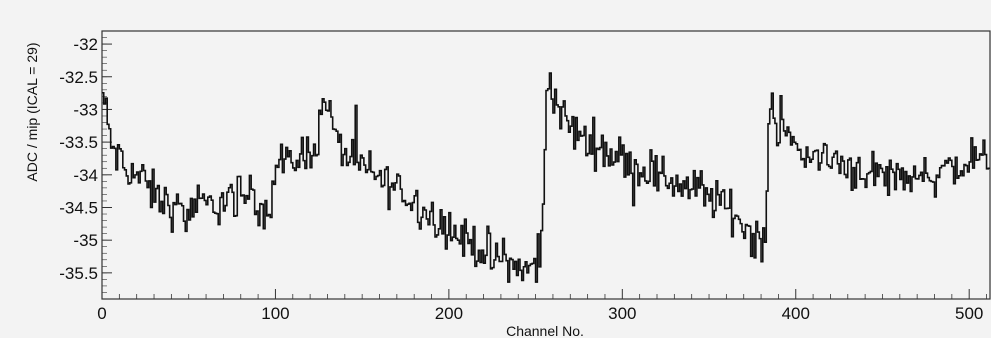  Describe the element at coordinates (545, 330) in the screenshot. I see `x-axis-title: Channel No.` at that location.